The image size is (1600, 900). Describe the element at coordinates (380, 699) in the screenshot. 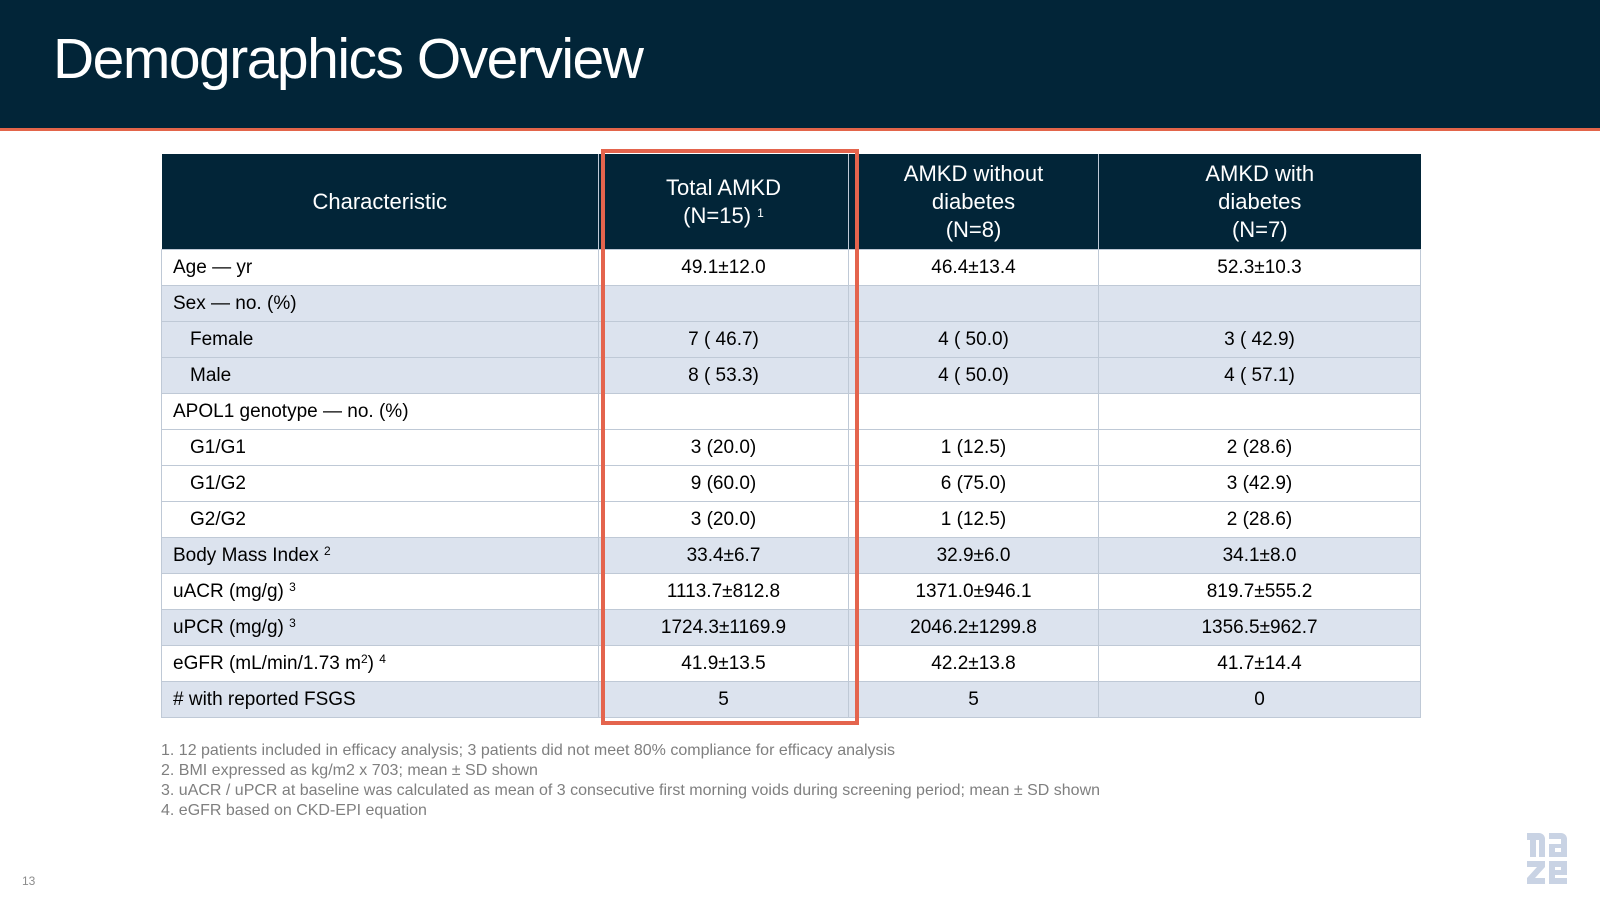

I see `row-label: # with reported FSGS` at that location.